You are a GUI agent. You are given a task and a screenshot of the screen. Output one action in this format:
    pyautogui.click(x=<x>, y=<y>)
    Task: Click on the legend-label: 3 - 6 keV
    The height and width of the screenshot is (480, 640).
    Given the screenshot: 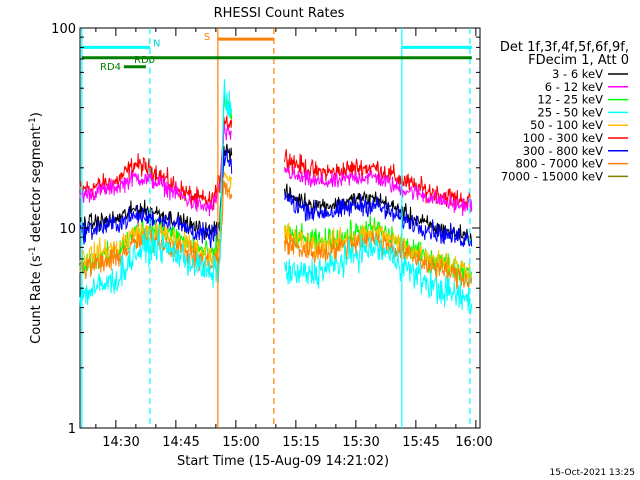 What is the action you would take?
    pyautogui.click(x=577, y=74)
    